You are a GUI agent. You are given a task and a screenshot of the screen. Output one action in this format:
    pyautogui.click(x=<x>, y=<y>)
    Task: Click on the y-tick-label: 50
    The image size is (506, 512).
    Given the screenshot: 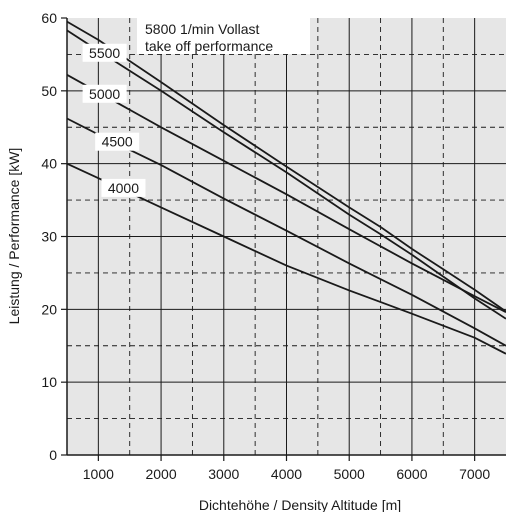 What is the action you would take?
    pyautogui.click(x=49, y=91)
    